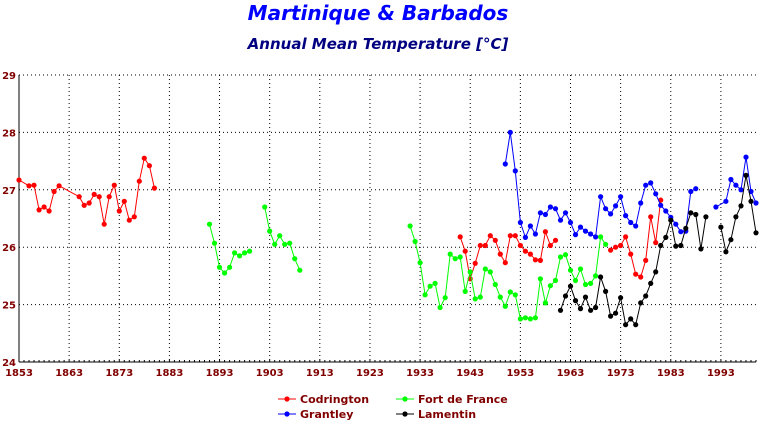  I want to click on series-lamentin, so click(658, 250).